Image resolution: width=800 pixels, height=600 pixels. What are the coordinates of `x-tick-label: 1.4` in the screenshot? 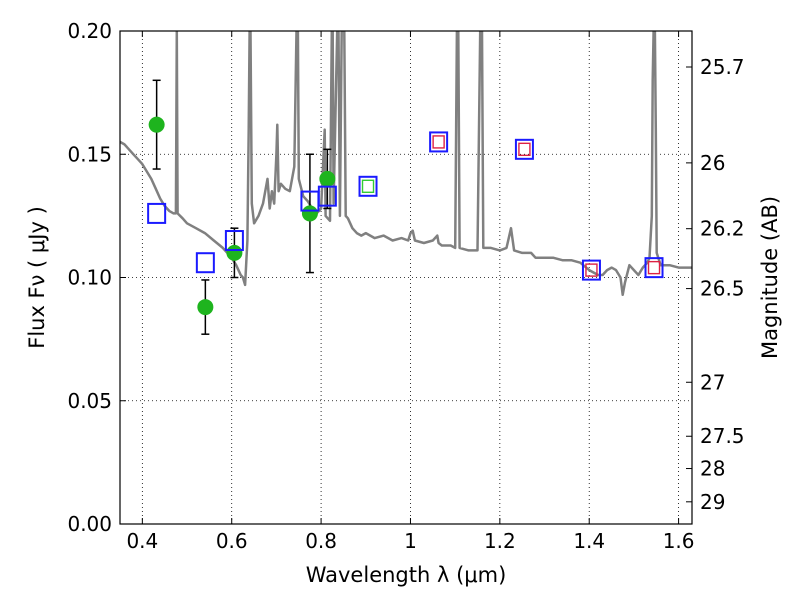 It's located at (589, 541).